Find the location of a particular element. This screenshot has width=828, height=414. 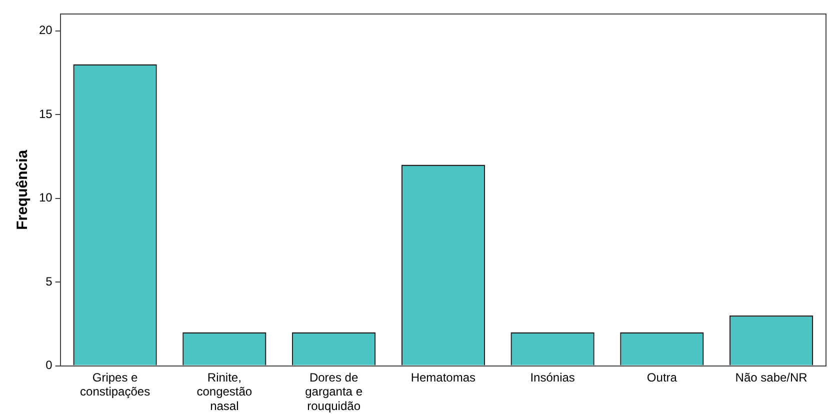

y-tick-label: 0 is located at coordinates (49, 365).